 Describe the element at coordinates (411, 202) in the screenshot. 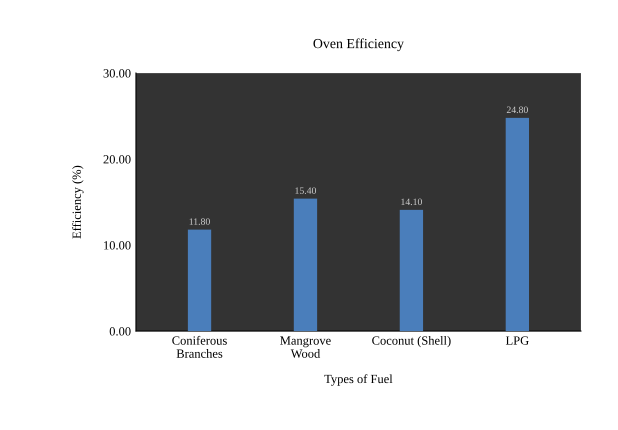

I see `data-label: 14.10` at that location.